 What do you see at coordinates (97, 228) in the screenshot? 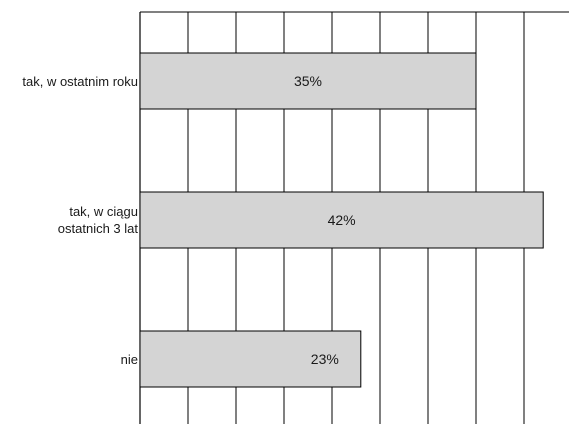
I see `category-label-line: ostatnich 3 lat` at bounding box center [97, 228].